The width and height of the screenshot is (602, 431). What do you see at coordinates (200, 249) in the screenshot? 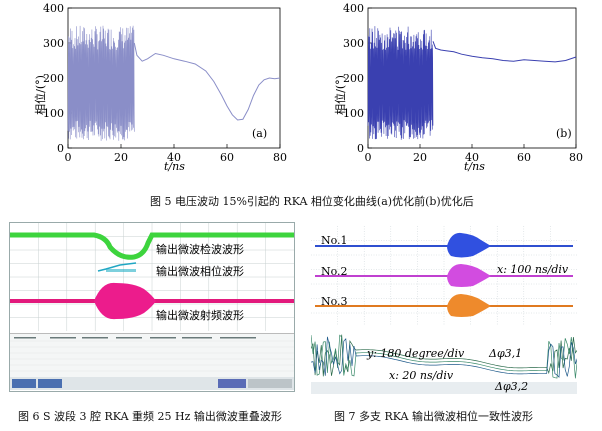
I see `label-detector: 输出微波检波波形` at bounding box center [200, 249].